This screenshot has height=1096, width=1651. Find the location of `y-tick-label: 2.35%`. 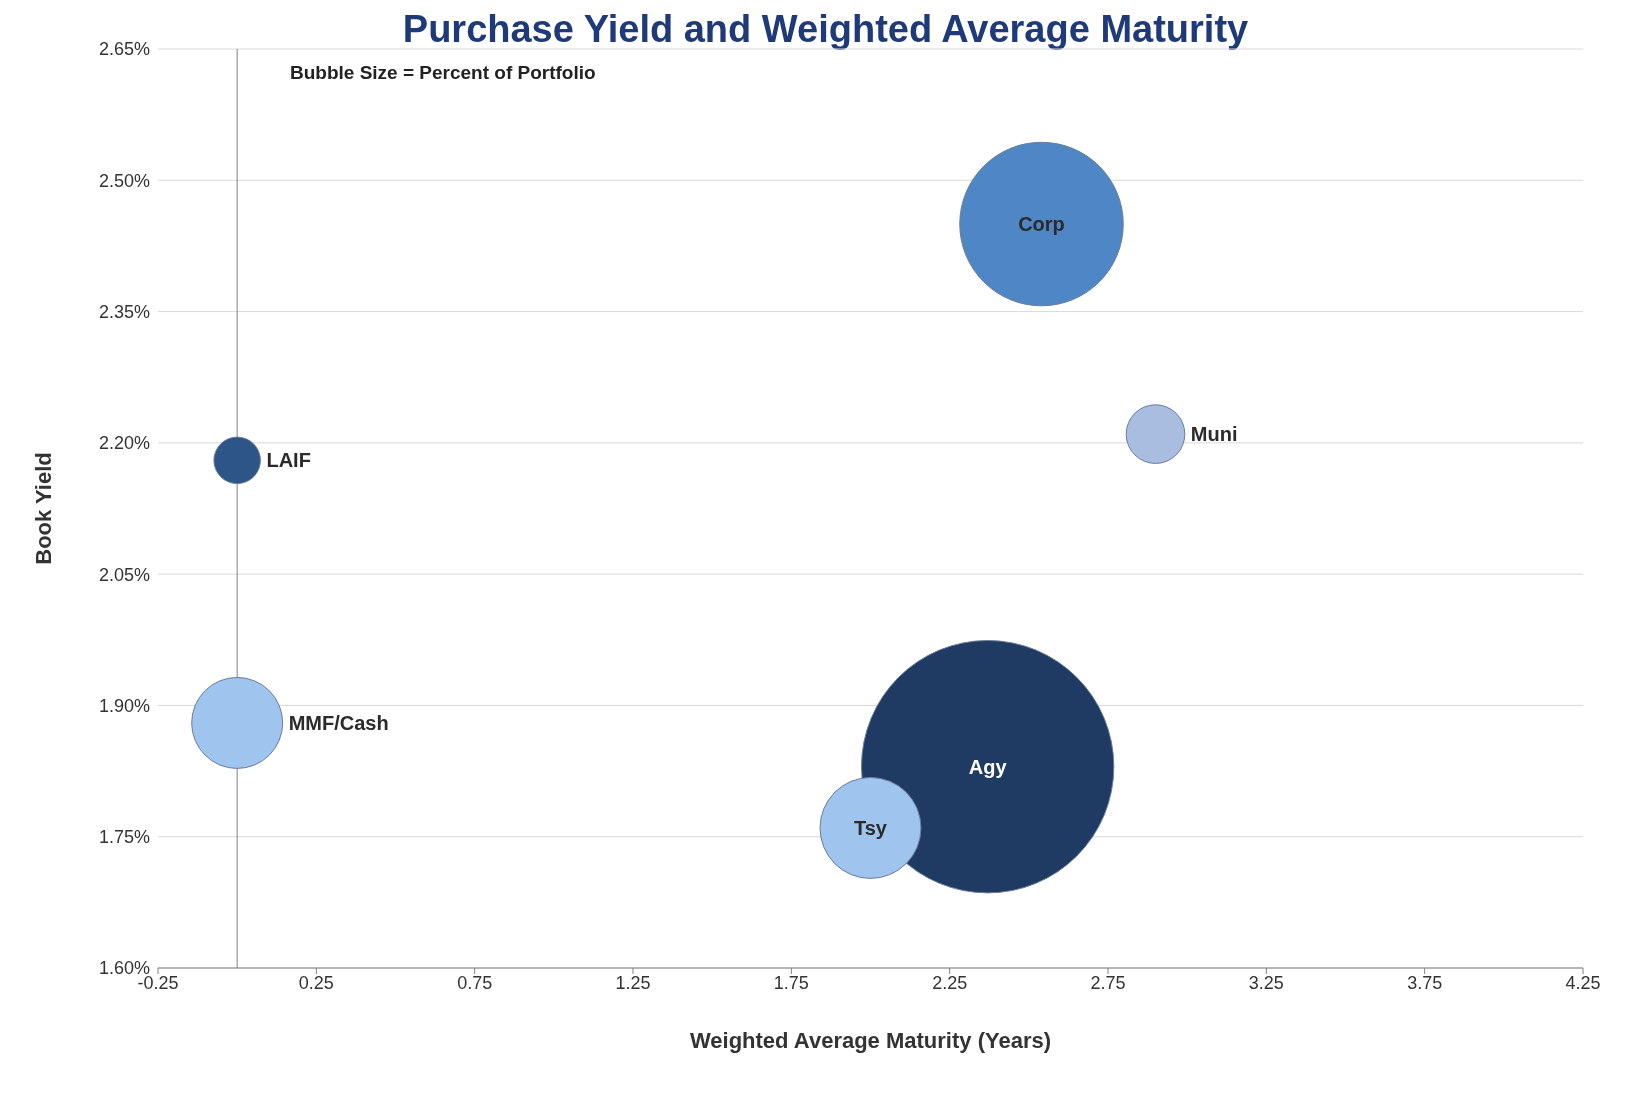

y-tick-label: 2.35% is located at coordinates (124, 311).